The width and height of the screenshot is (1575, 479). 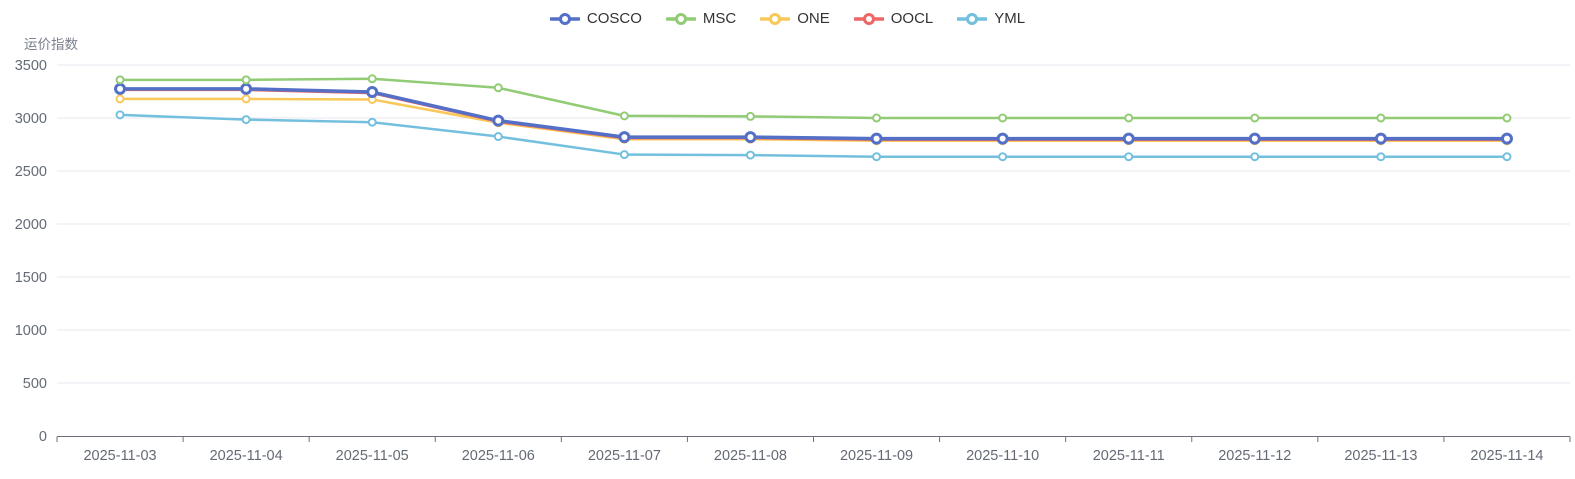 I want to click on series-oocl, so click(x=813, y=115).